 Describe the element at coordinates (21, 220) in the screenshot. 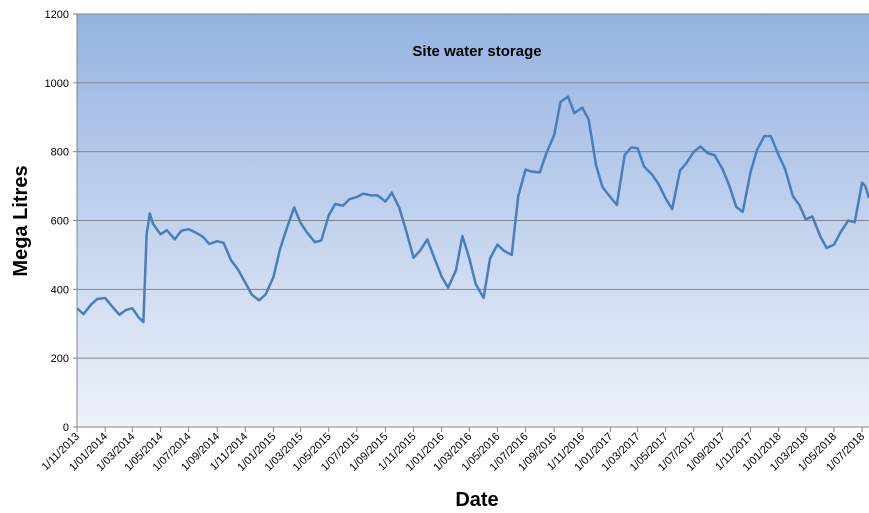

I see `y-axis-title: Mega Litres` at that location.